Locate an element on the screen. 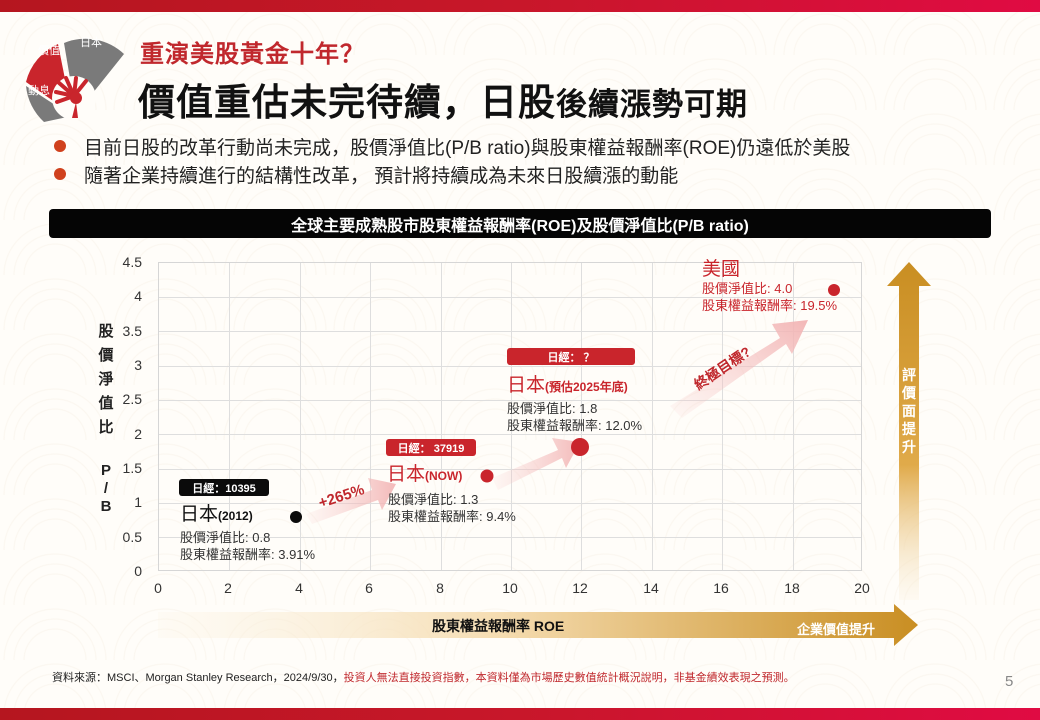 This screenshot has height=720, width=1040. x-tick: 6 is located at coordinates (369, 588).